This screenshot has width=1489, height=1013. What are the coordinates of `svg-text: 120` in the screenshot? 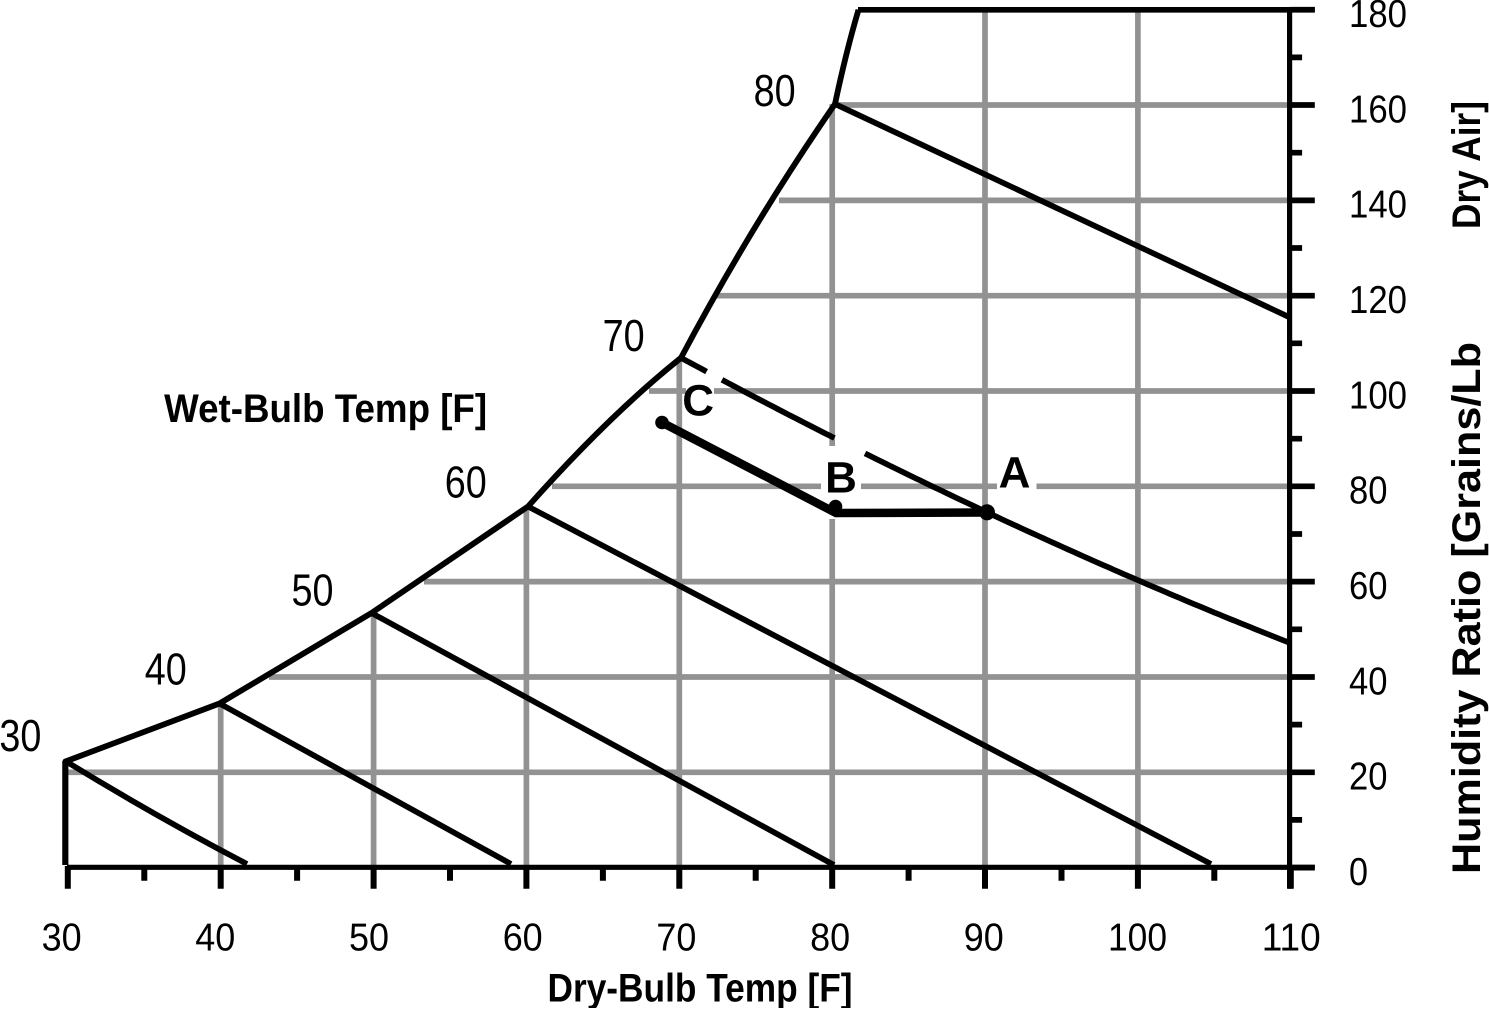 It's located at (1378, 300).